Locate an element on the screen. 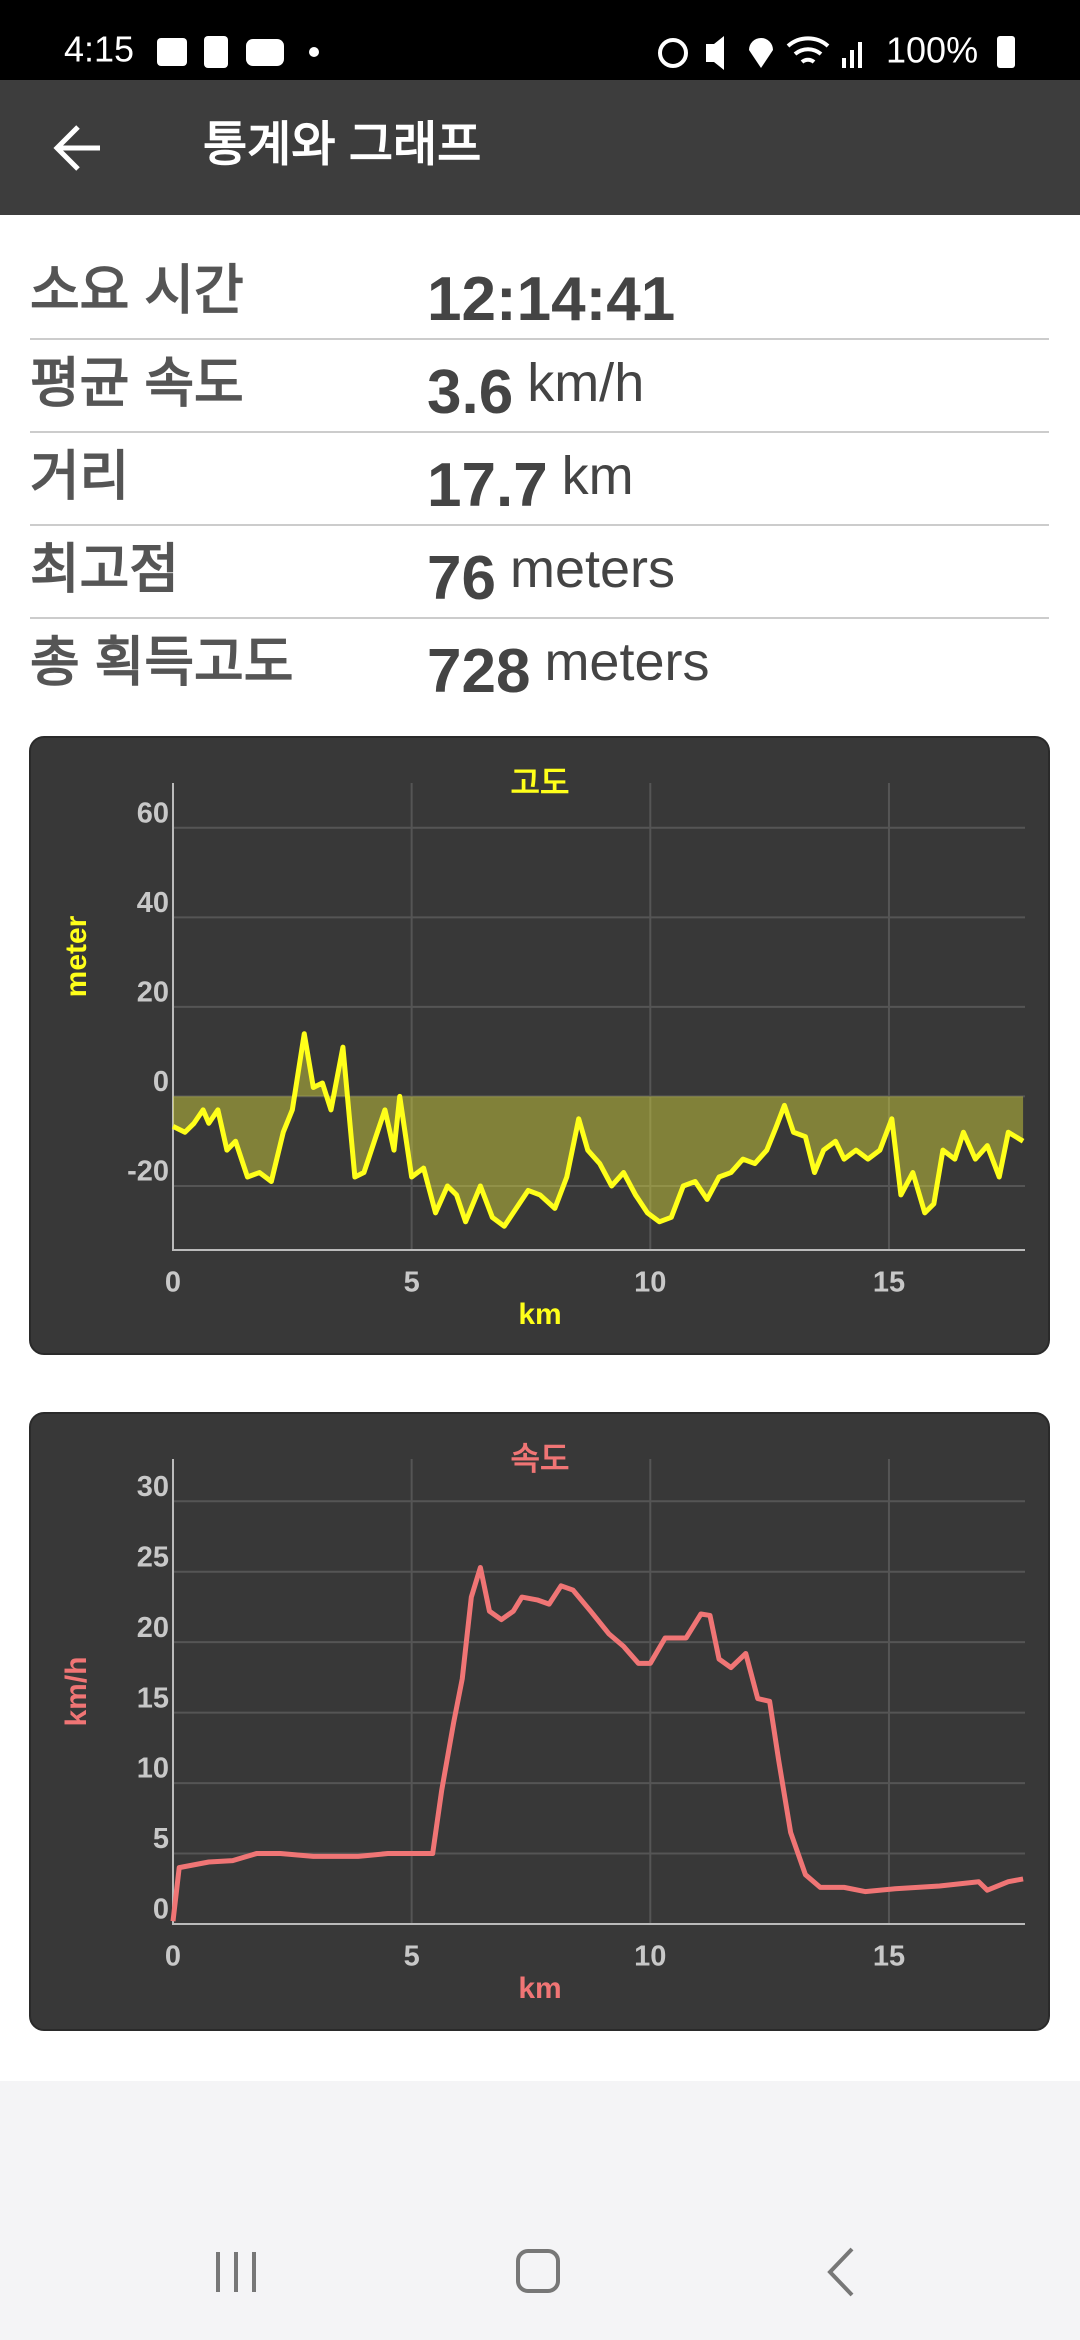 The image size is (1080, 2340). chart-title: 속도 is located at coordinates (540, 1458).